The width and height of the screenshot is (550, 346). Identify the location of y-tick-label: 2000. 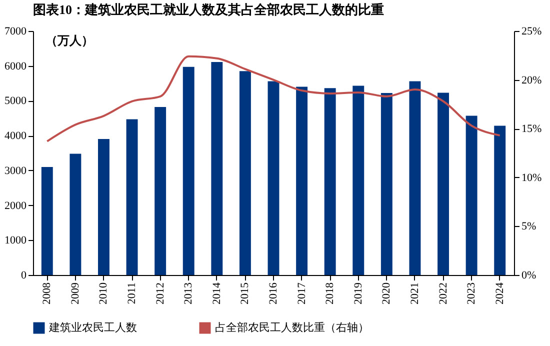
(15, 206).